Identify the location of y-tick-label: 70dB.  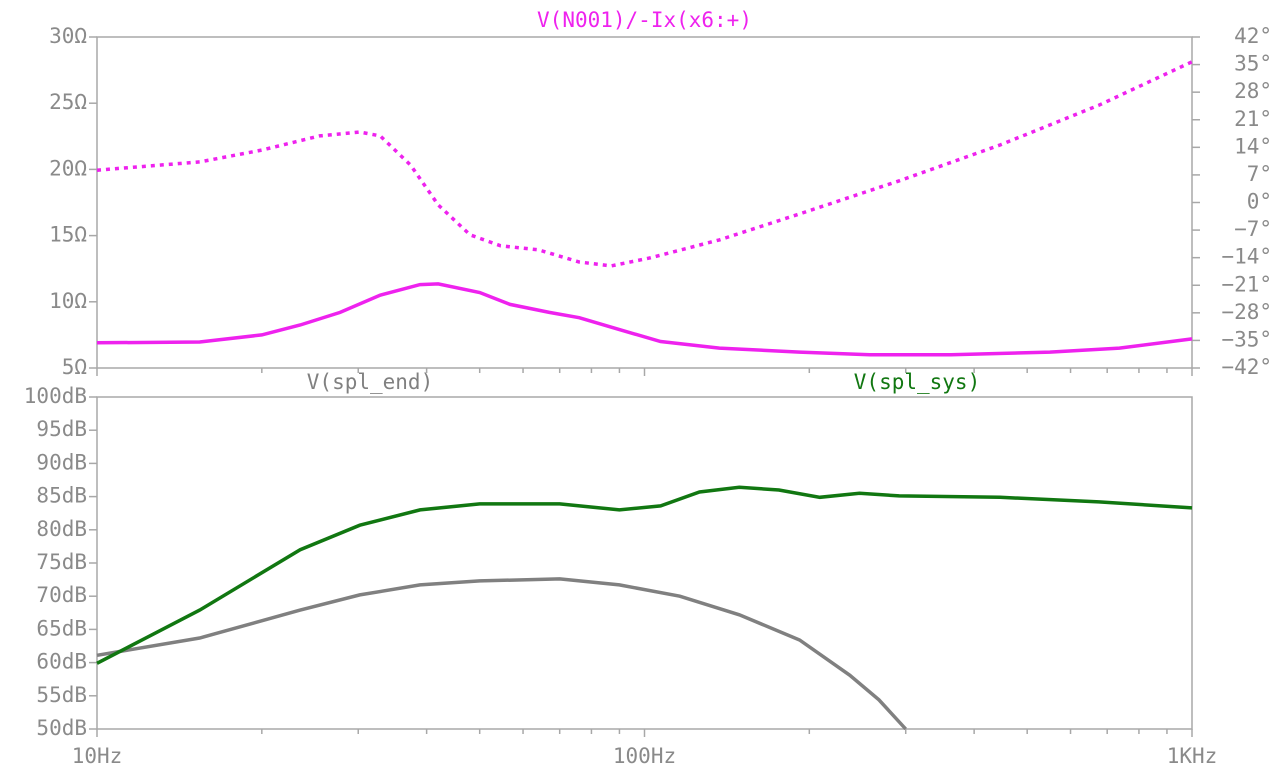
(61, 595).